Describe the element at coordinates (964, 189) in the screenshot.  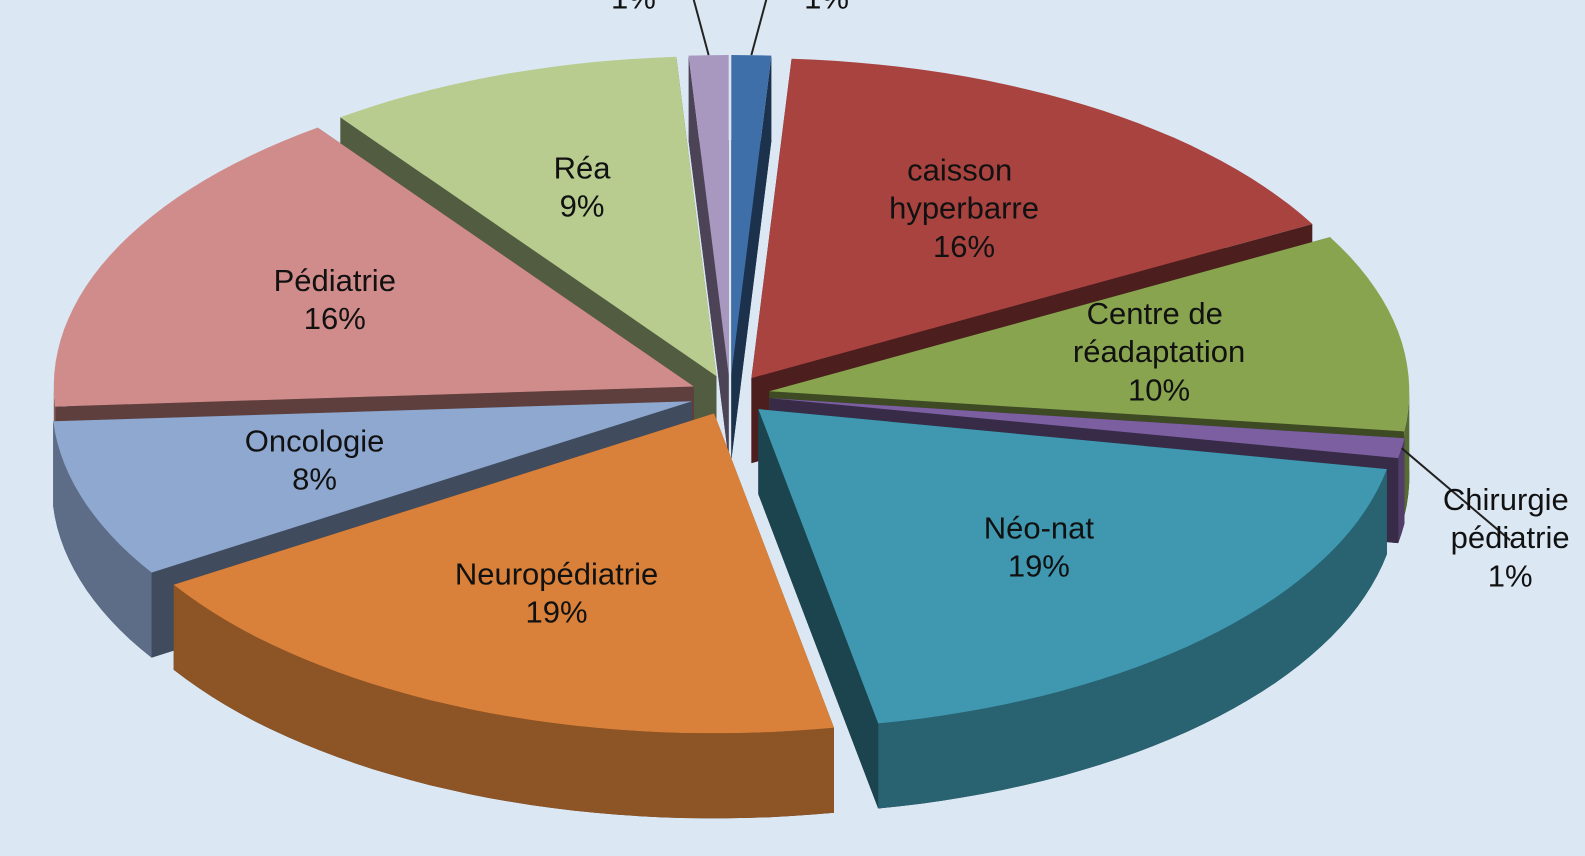
I see `category-label: caisson hyperbarre` at that location.